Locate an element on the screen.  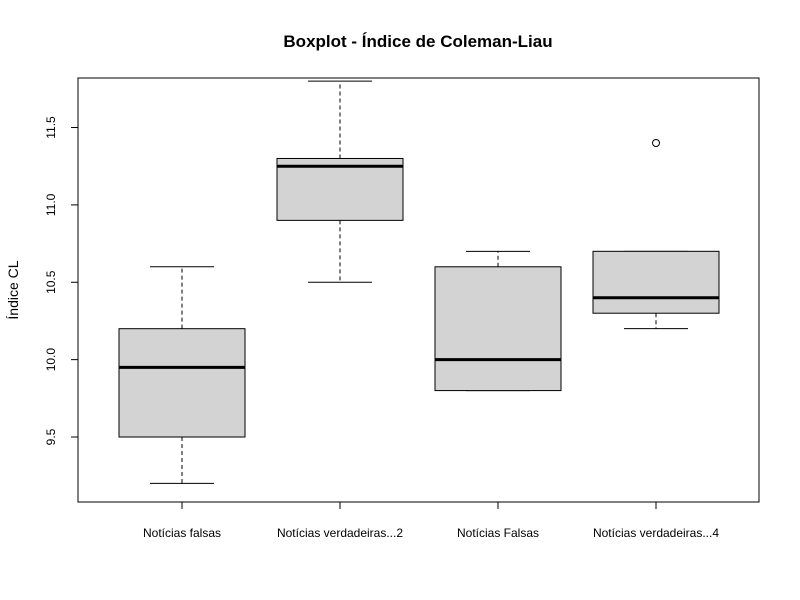
chart-title: Boxplot - Índice de Coleman-Liau is located at coordinates (417, 41).